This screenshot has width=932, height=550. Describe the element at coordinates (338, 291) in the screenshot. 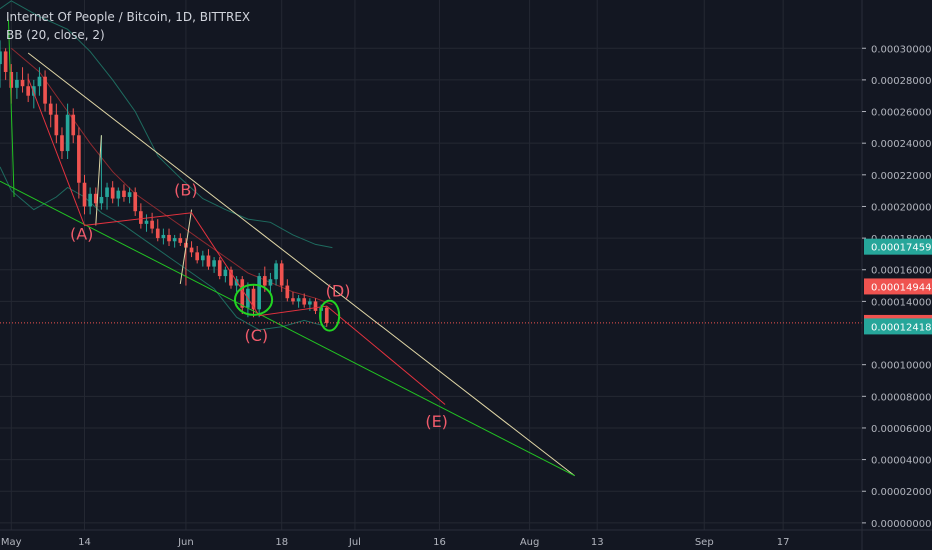

I see `wave-label: (D)` at that location.